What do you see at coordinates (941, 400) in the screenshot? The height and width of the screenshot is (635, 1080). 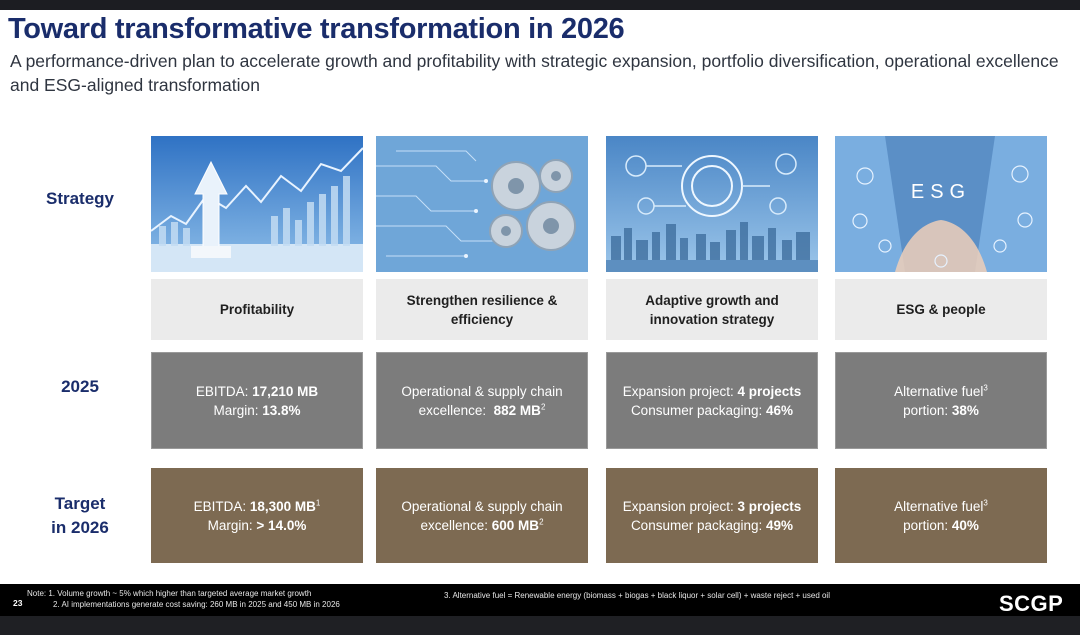 I see `cell-2025-esg: Alternative fuel3 portion: 38%` at bounding box center [941, 400].